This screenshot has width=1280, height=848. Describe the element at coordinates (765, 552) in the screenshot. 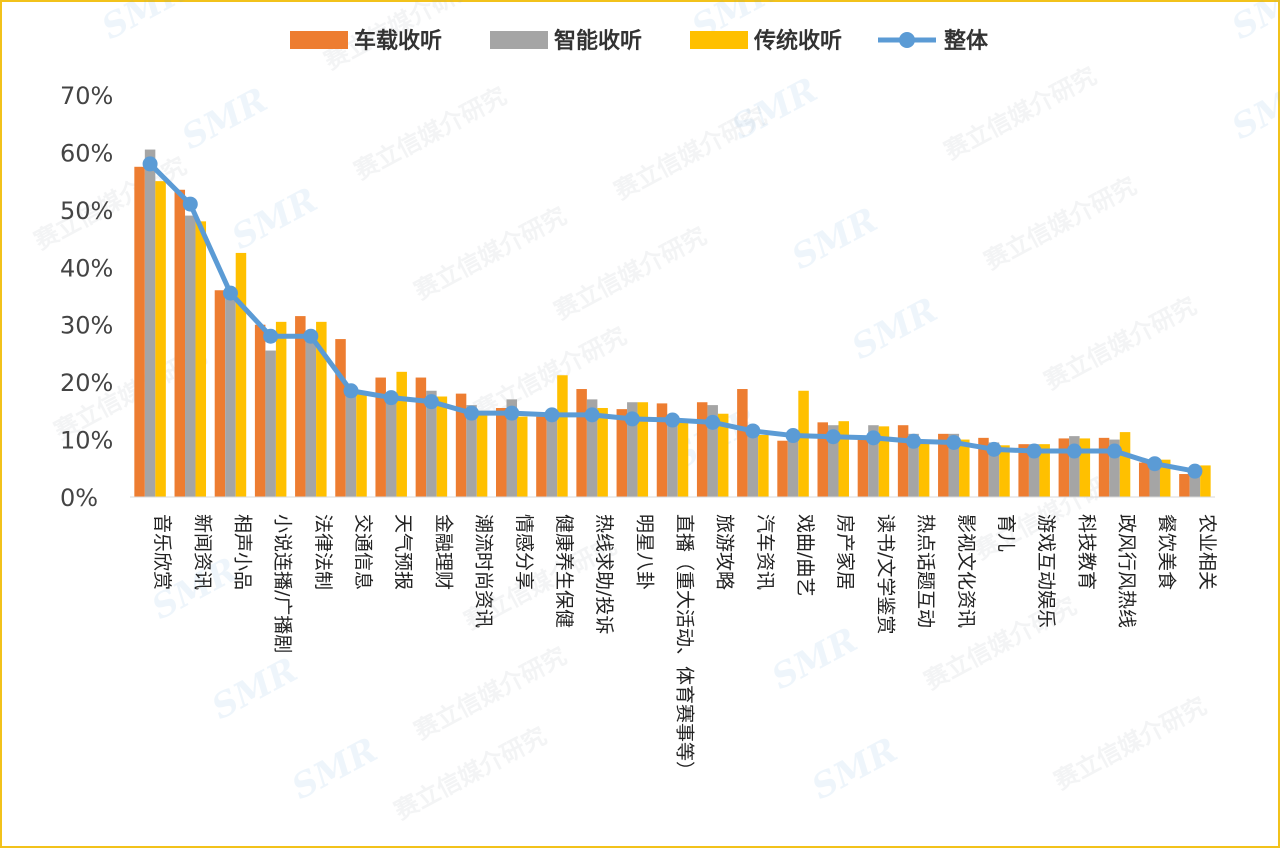

I see `x-tick-label: 汽车资讯` at that location.